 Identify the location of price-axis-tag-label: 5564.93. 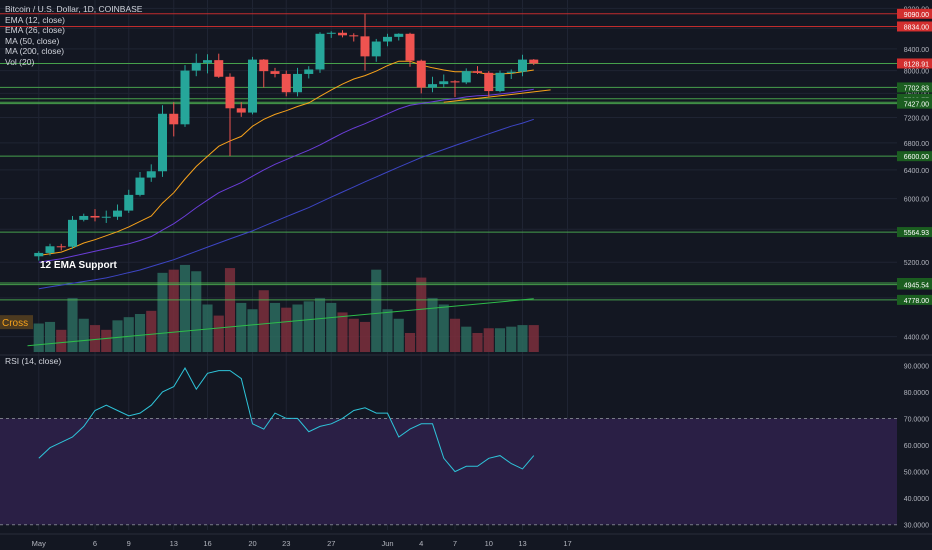
(916, 233).